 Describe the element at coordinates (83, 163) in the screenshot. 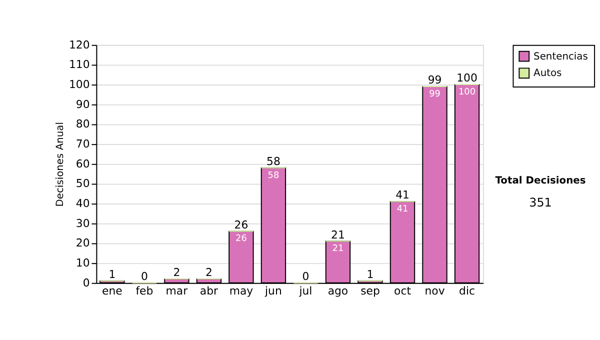

I see `y-tick-label: 60` at that location.